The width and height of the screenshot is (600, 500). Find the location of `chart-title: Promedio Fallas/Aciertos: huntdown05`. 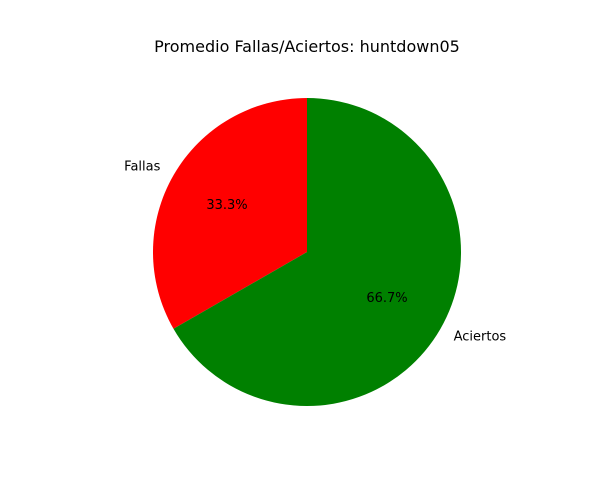

chart-title: Promedio Fallas/Aciertos: huntdown05 is located at coordinates (307, 46).